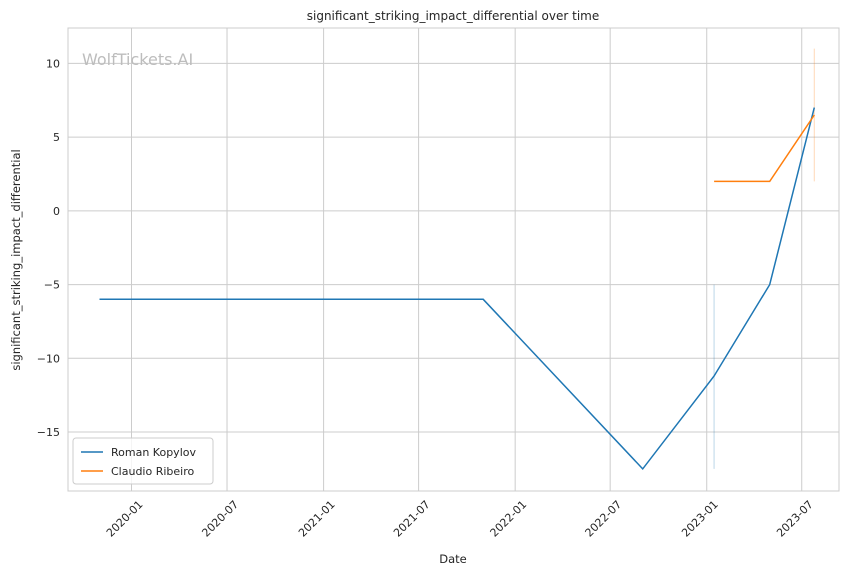 This screenshot has height=575, width=850. What do you see at coordinates (52, 285) in the screenshot?
I see `y-tick-label: −5` at bounding box center [52, 285].